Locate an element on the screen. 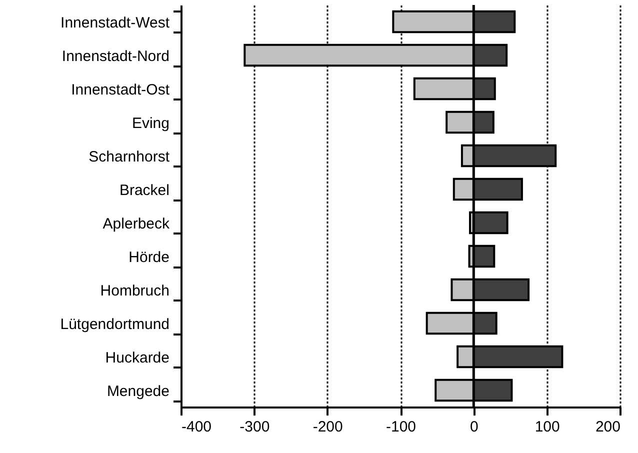 This screenshot has width=638, height=453. y-tick-label: Scharnhorst is located at coordinates (129, 157).